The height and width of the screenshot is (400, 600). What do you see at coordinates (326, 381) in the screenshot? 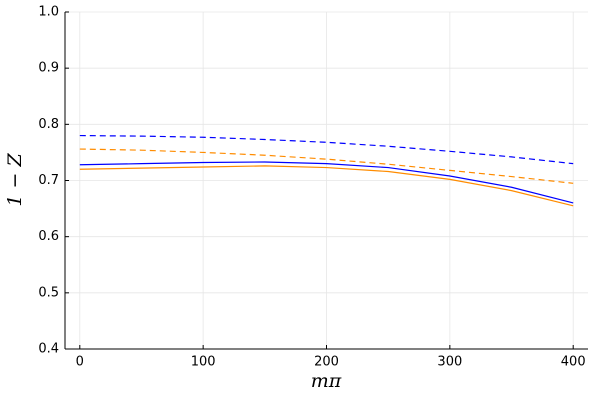
I see `x-axis-label: mπ` at bounding box center [326, 381].